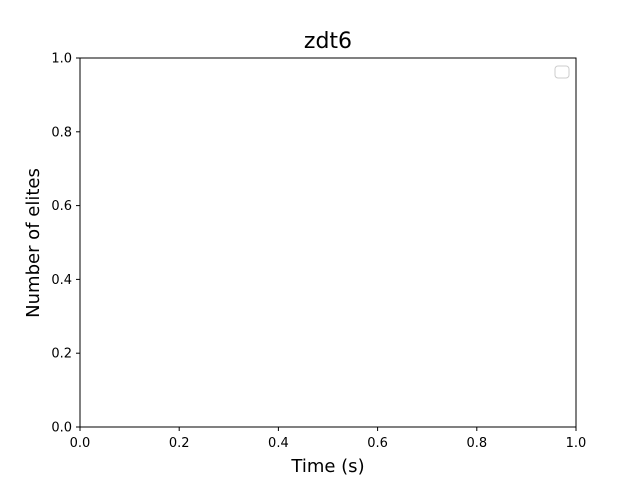  What do you see at coordinates (179, 443) in the screenshot?
I see `x-tick-label: 0.2` at bounding box center [179, 443].